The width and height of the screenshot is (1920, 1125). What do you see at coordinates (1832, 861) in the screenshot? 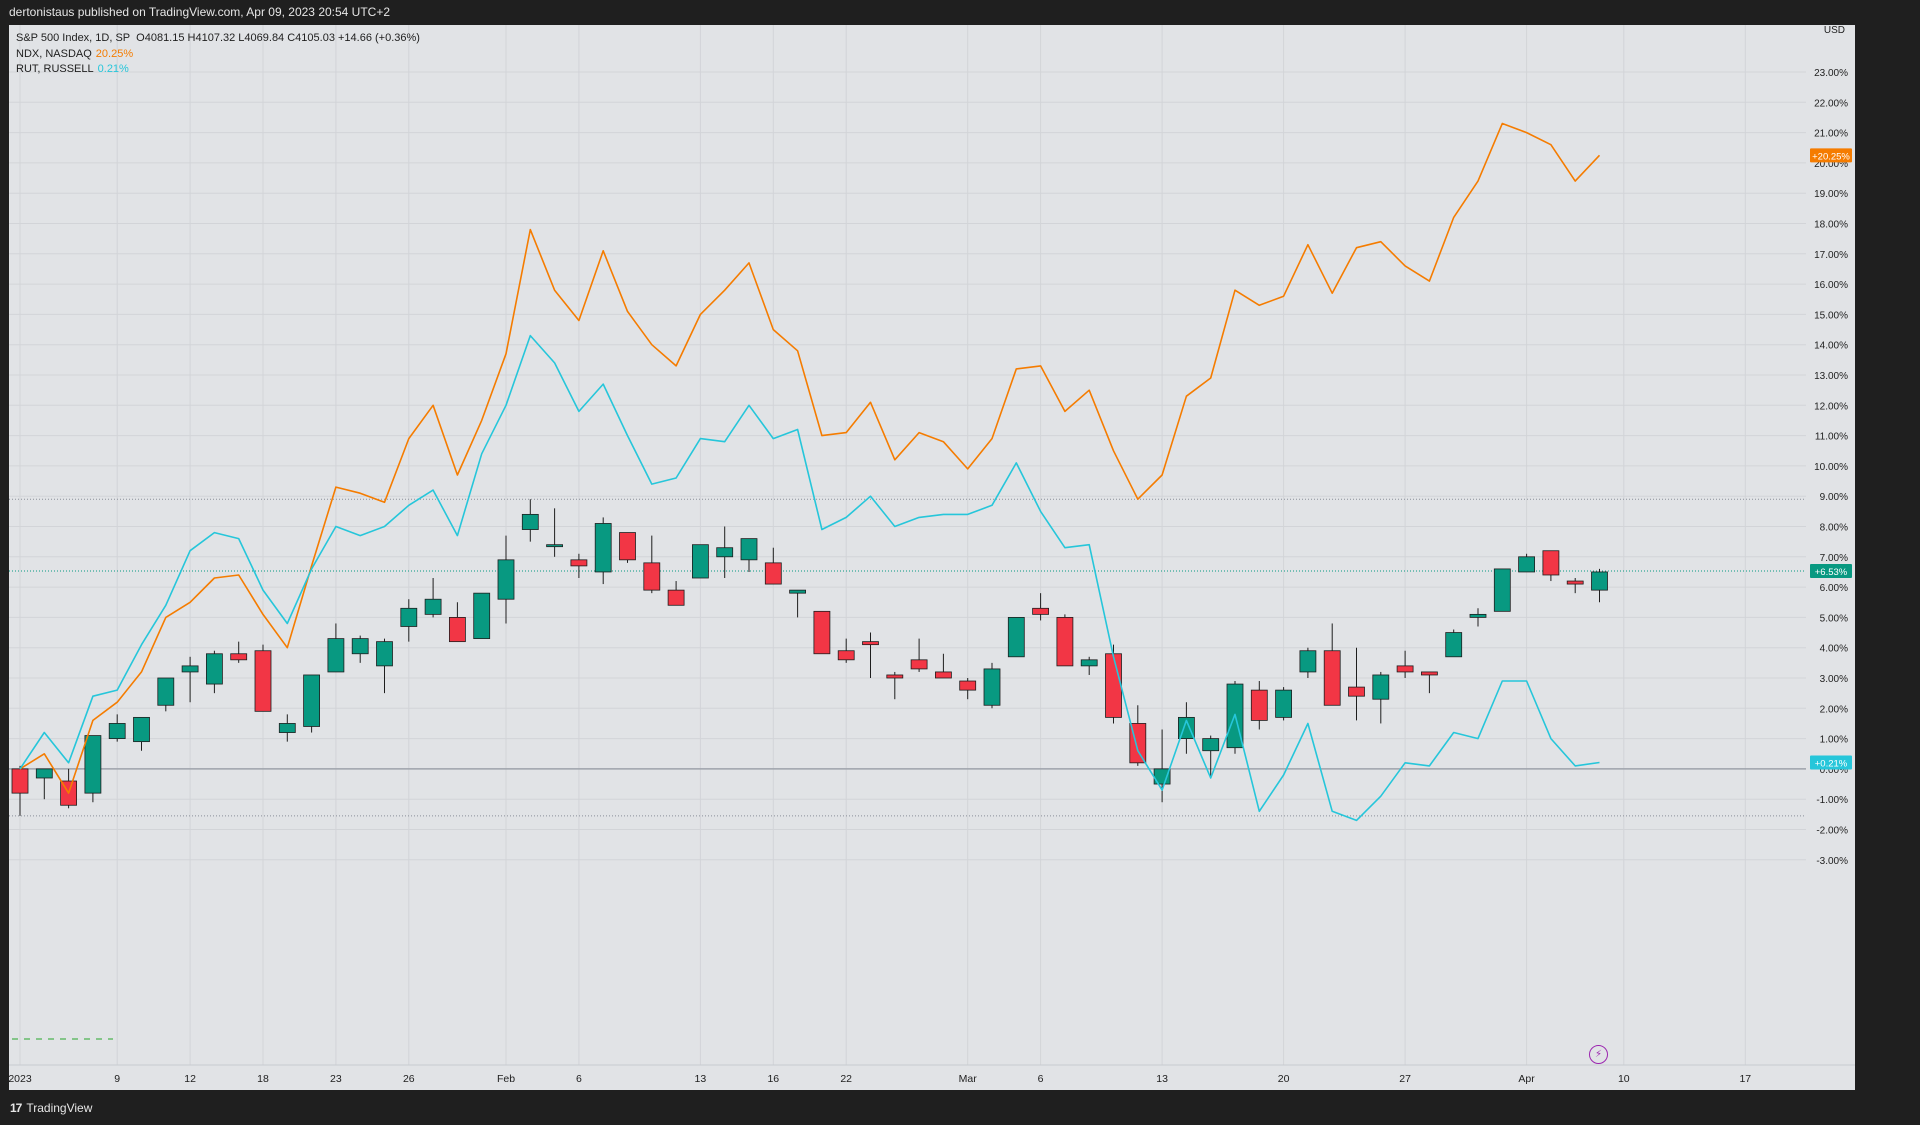
I see `y-tick-label: -3.00%` at bounding box center [1832, 861].